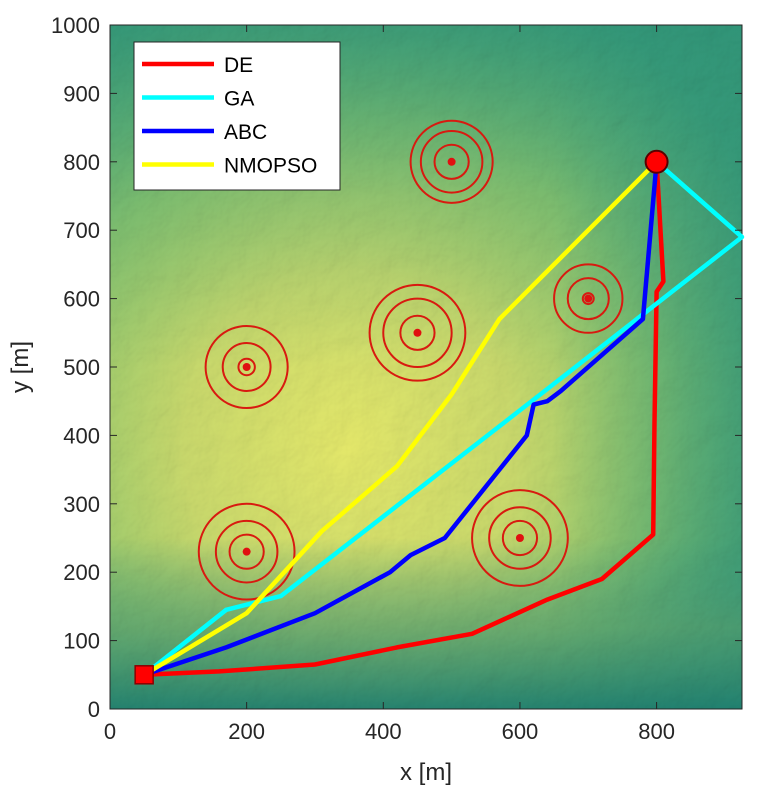  I want to click on x-tick-label: 400, so click(383, 731).